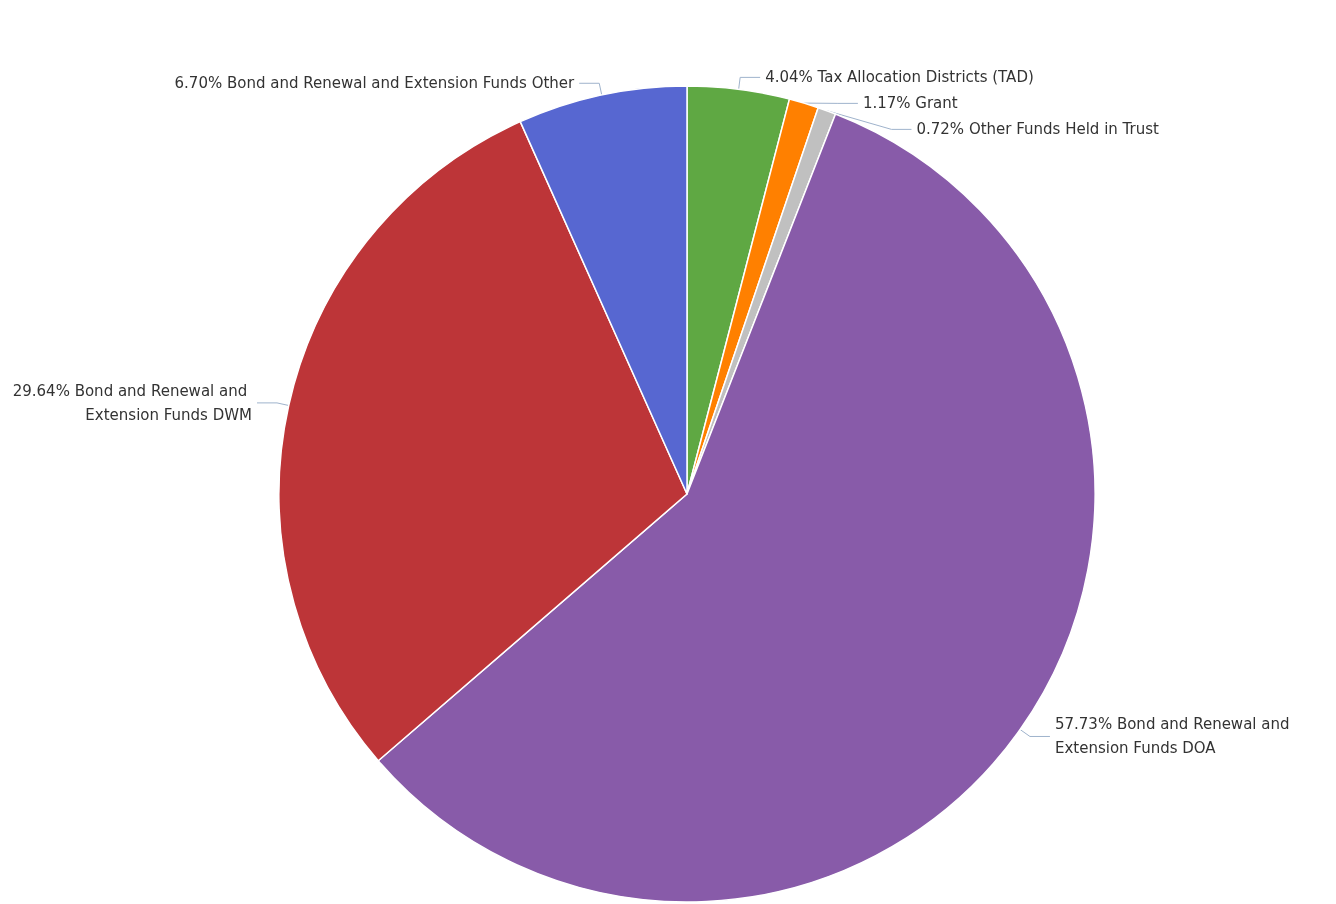 The width and height of the screenshot is (1336, 904). I want to click on slice-label: 0.72% Other Funds Held in Trust, so click(1038, 129).